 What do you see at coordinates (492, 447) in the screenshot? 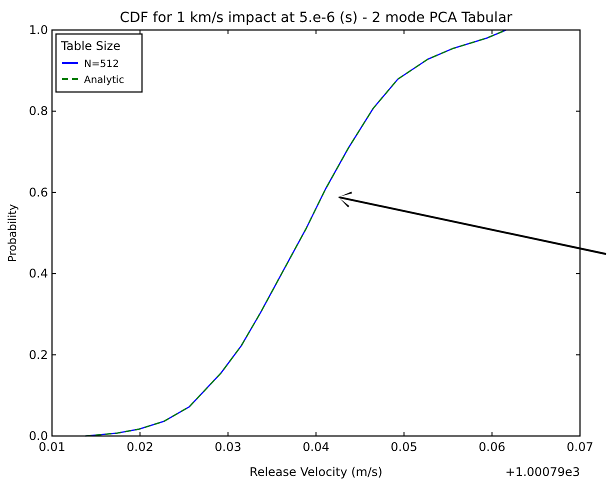
I see `x-tick-label: 0.06` at bounding box center [492, 447].